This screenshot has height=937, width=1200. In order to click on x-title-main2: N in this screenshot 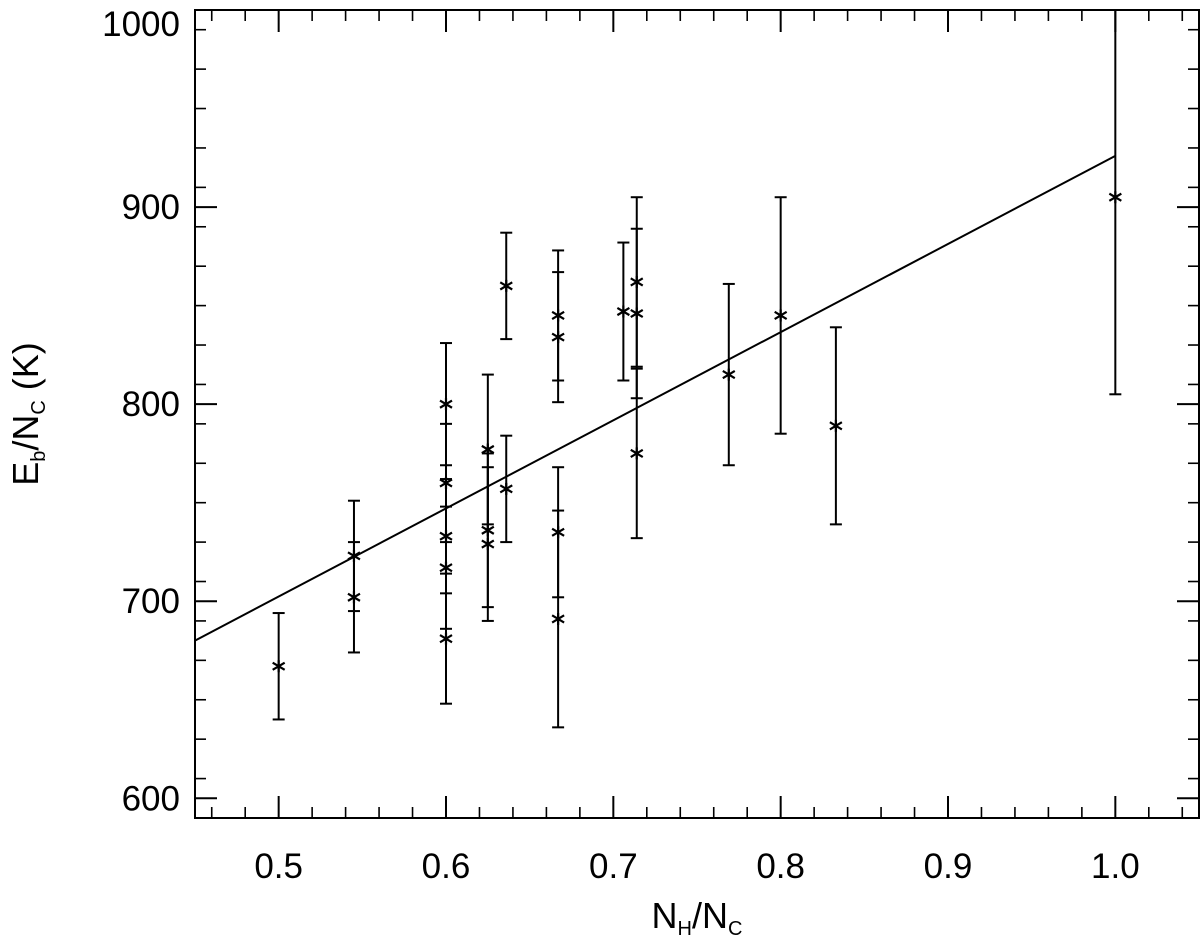, I will do `click(715, 915)`.